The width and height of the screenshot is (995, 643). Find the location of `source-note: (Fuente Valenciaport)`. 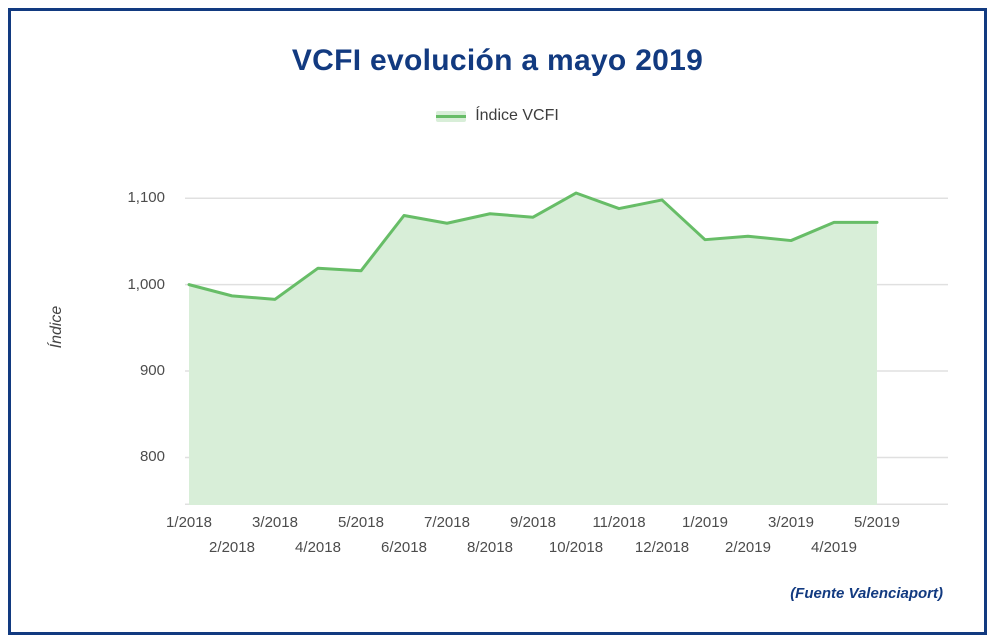

source-note: (Fuente Valenciaport) is located at coordinates (866, 593).